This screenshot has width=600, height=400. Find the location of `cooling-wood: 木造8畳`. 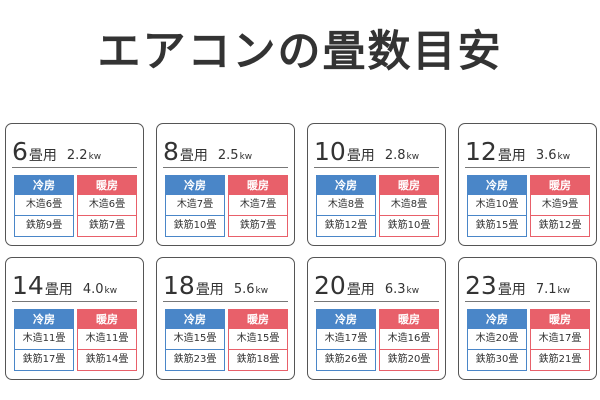

cooling-wood: 木造8畳 is located at coordinates (346, 204).